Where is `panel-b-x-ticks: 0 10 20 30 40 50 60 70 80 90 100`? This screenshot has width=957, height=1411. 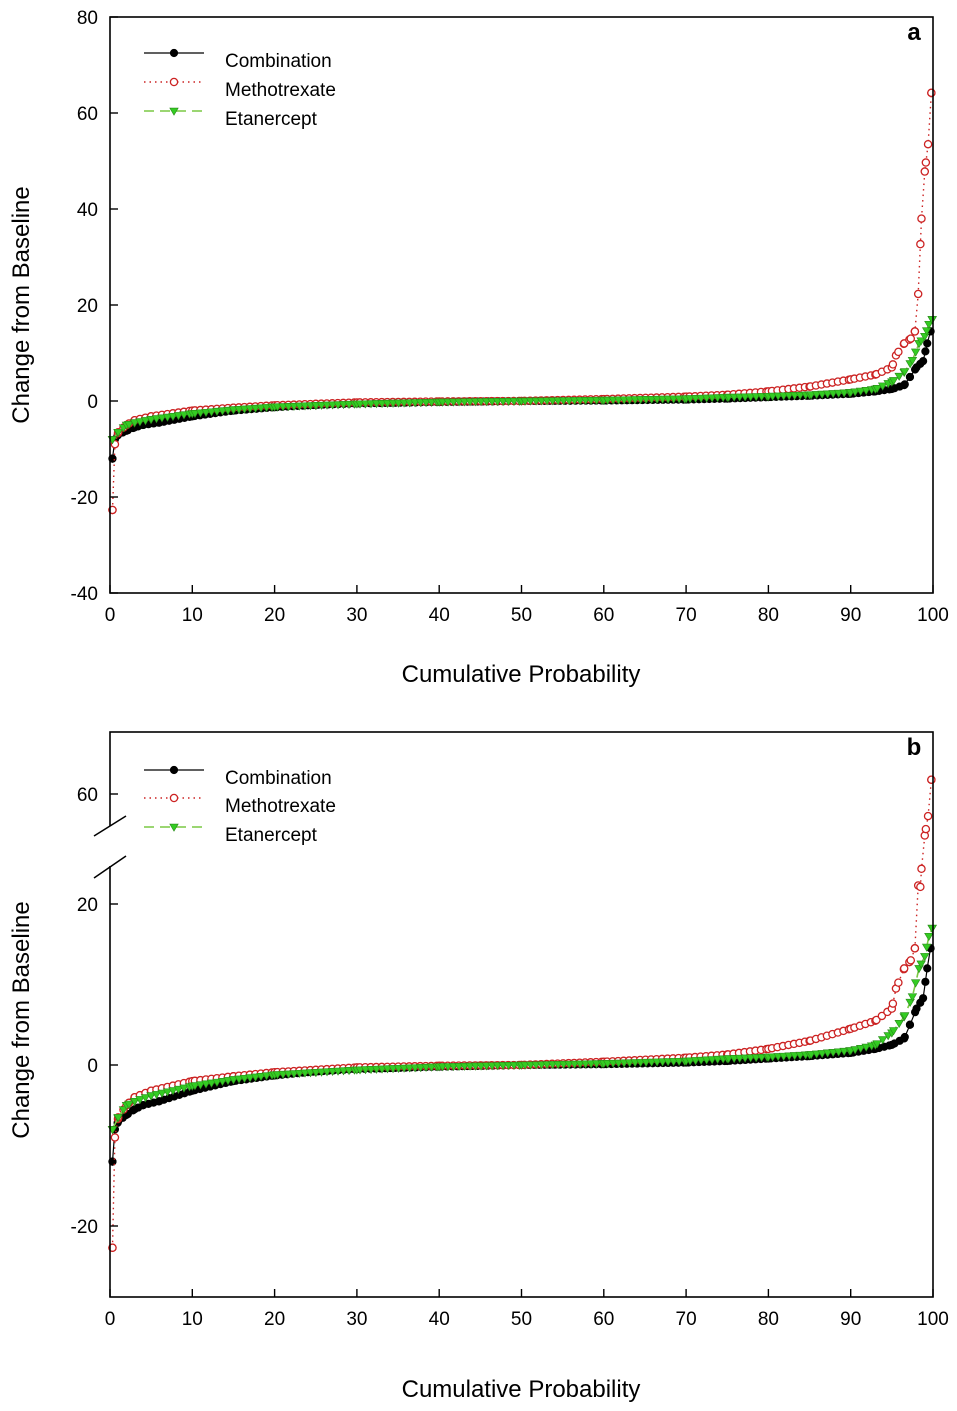 panel-b-x-ticks: 0 10 20 30 40 50 60 70 80 90 100 is located at coordinates (527, 1309).